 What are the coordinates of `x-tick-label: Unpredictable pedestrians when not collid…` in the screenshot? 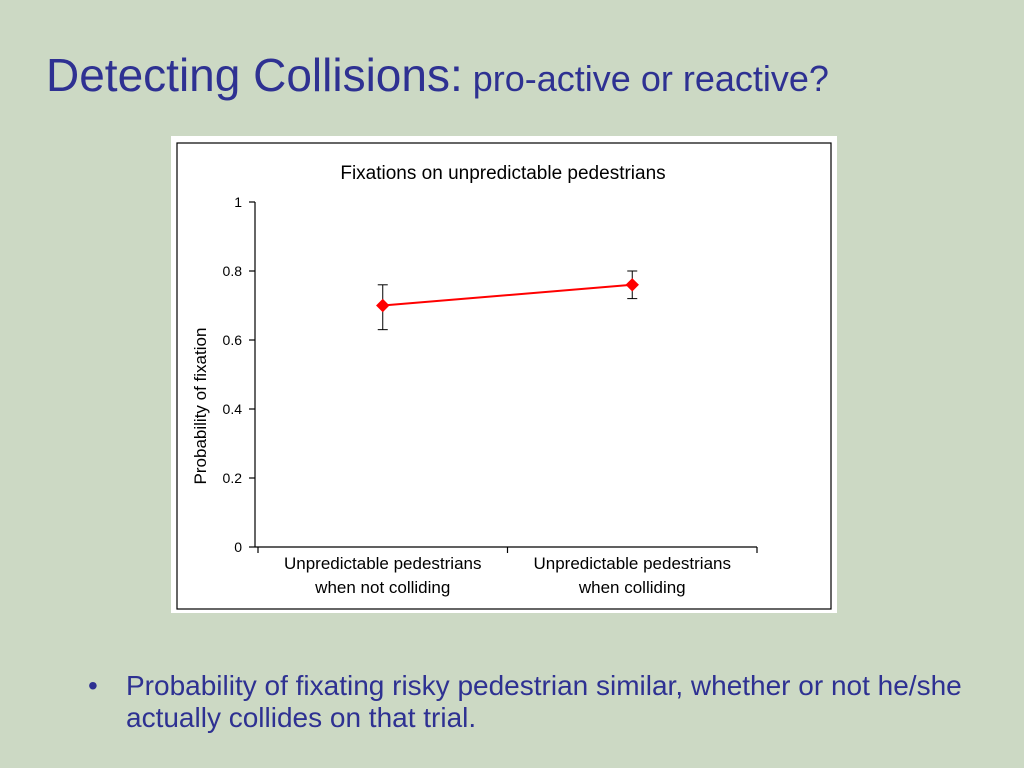 It's located at (383, 575).